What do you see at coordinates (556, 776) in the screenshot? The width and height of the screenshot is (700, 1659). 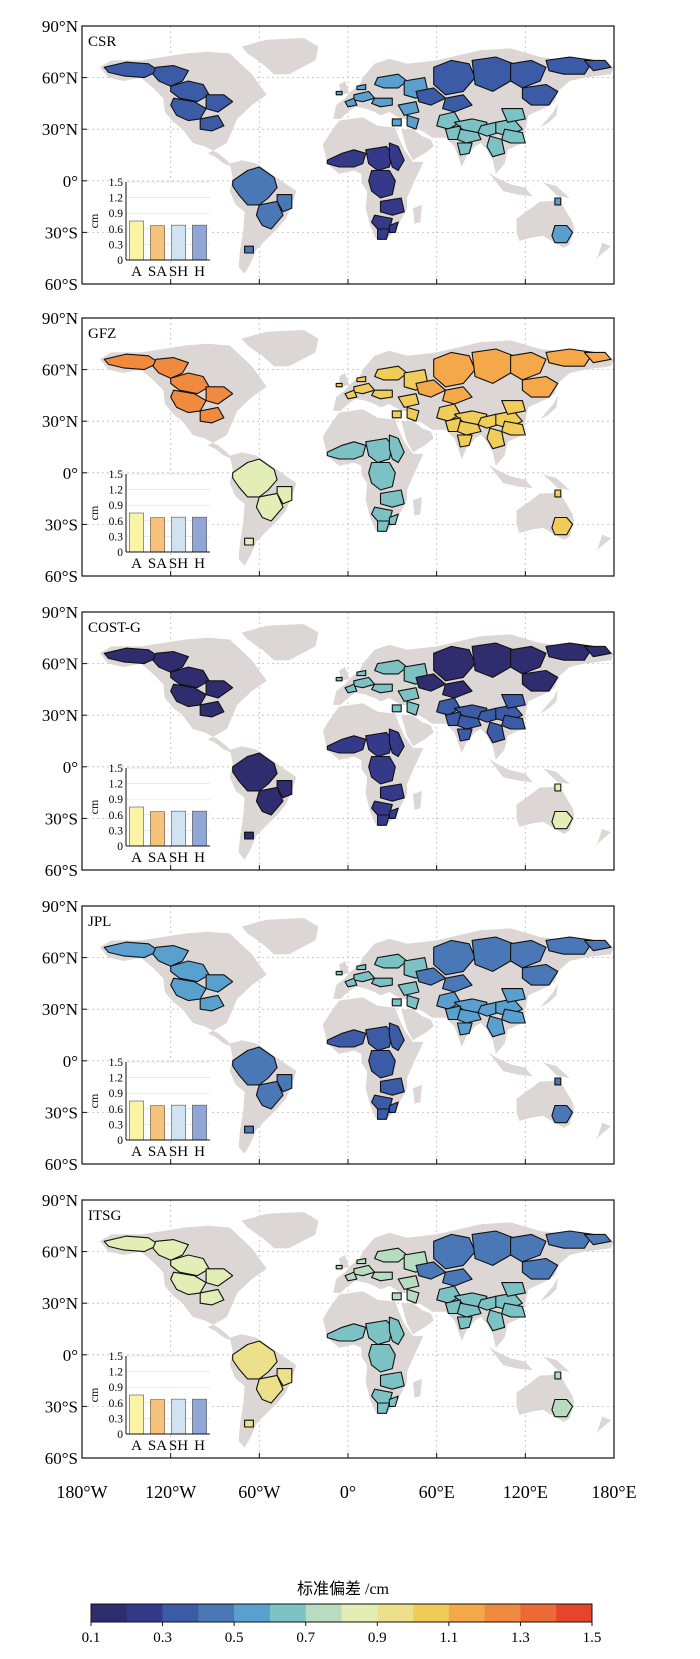 I see `land-new-guinea` at bounding box center [556, 776].